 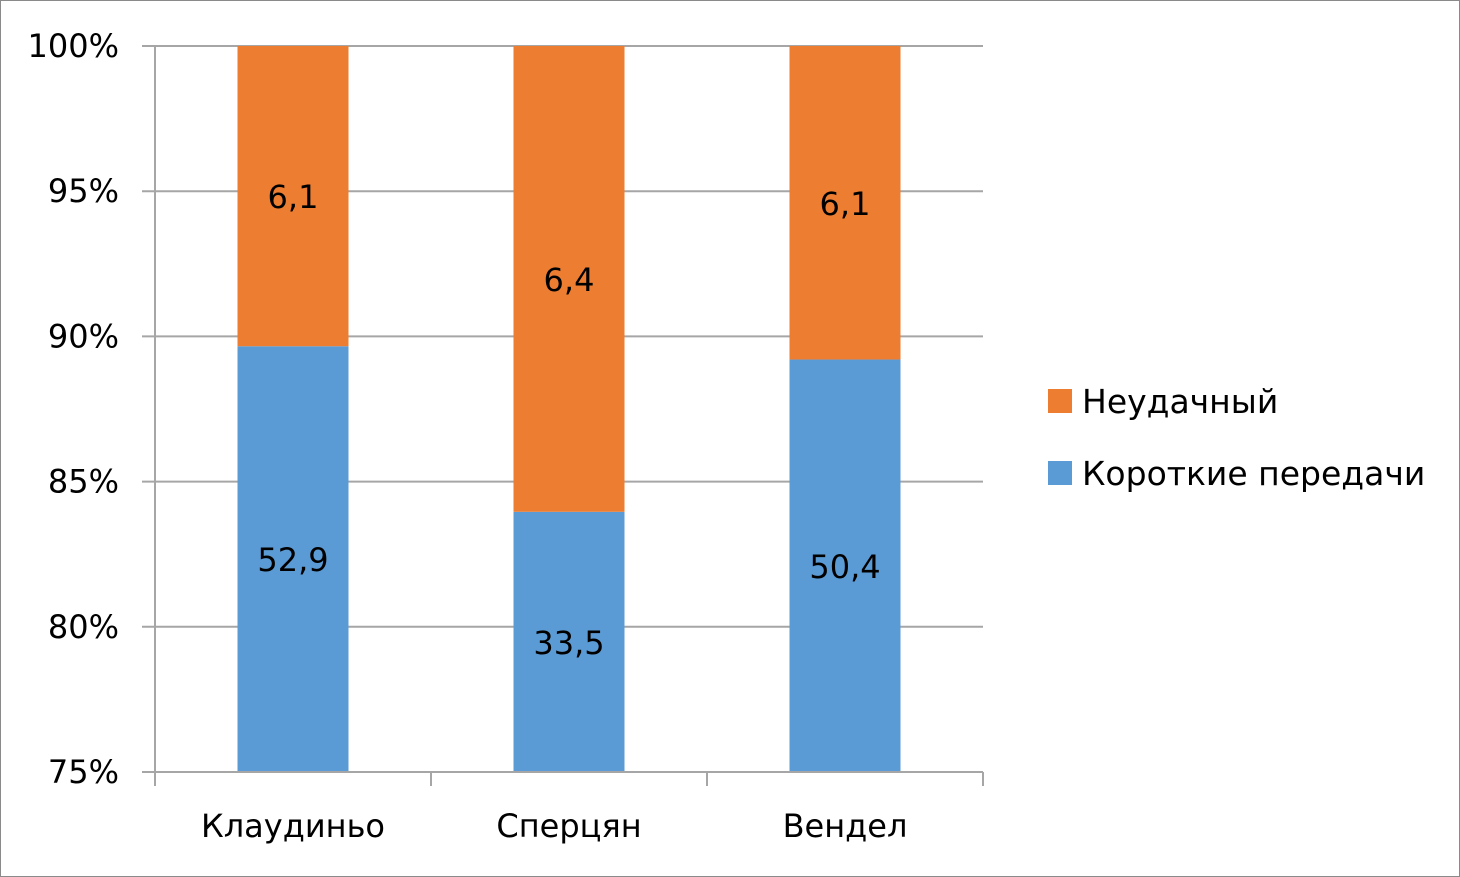 What do you see at coordinates (568, 826) in the screenshot?
I see `x-category-label: Сперцян` at bounding box center [568, 826].